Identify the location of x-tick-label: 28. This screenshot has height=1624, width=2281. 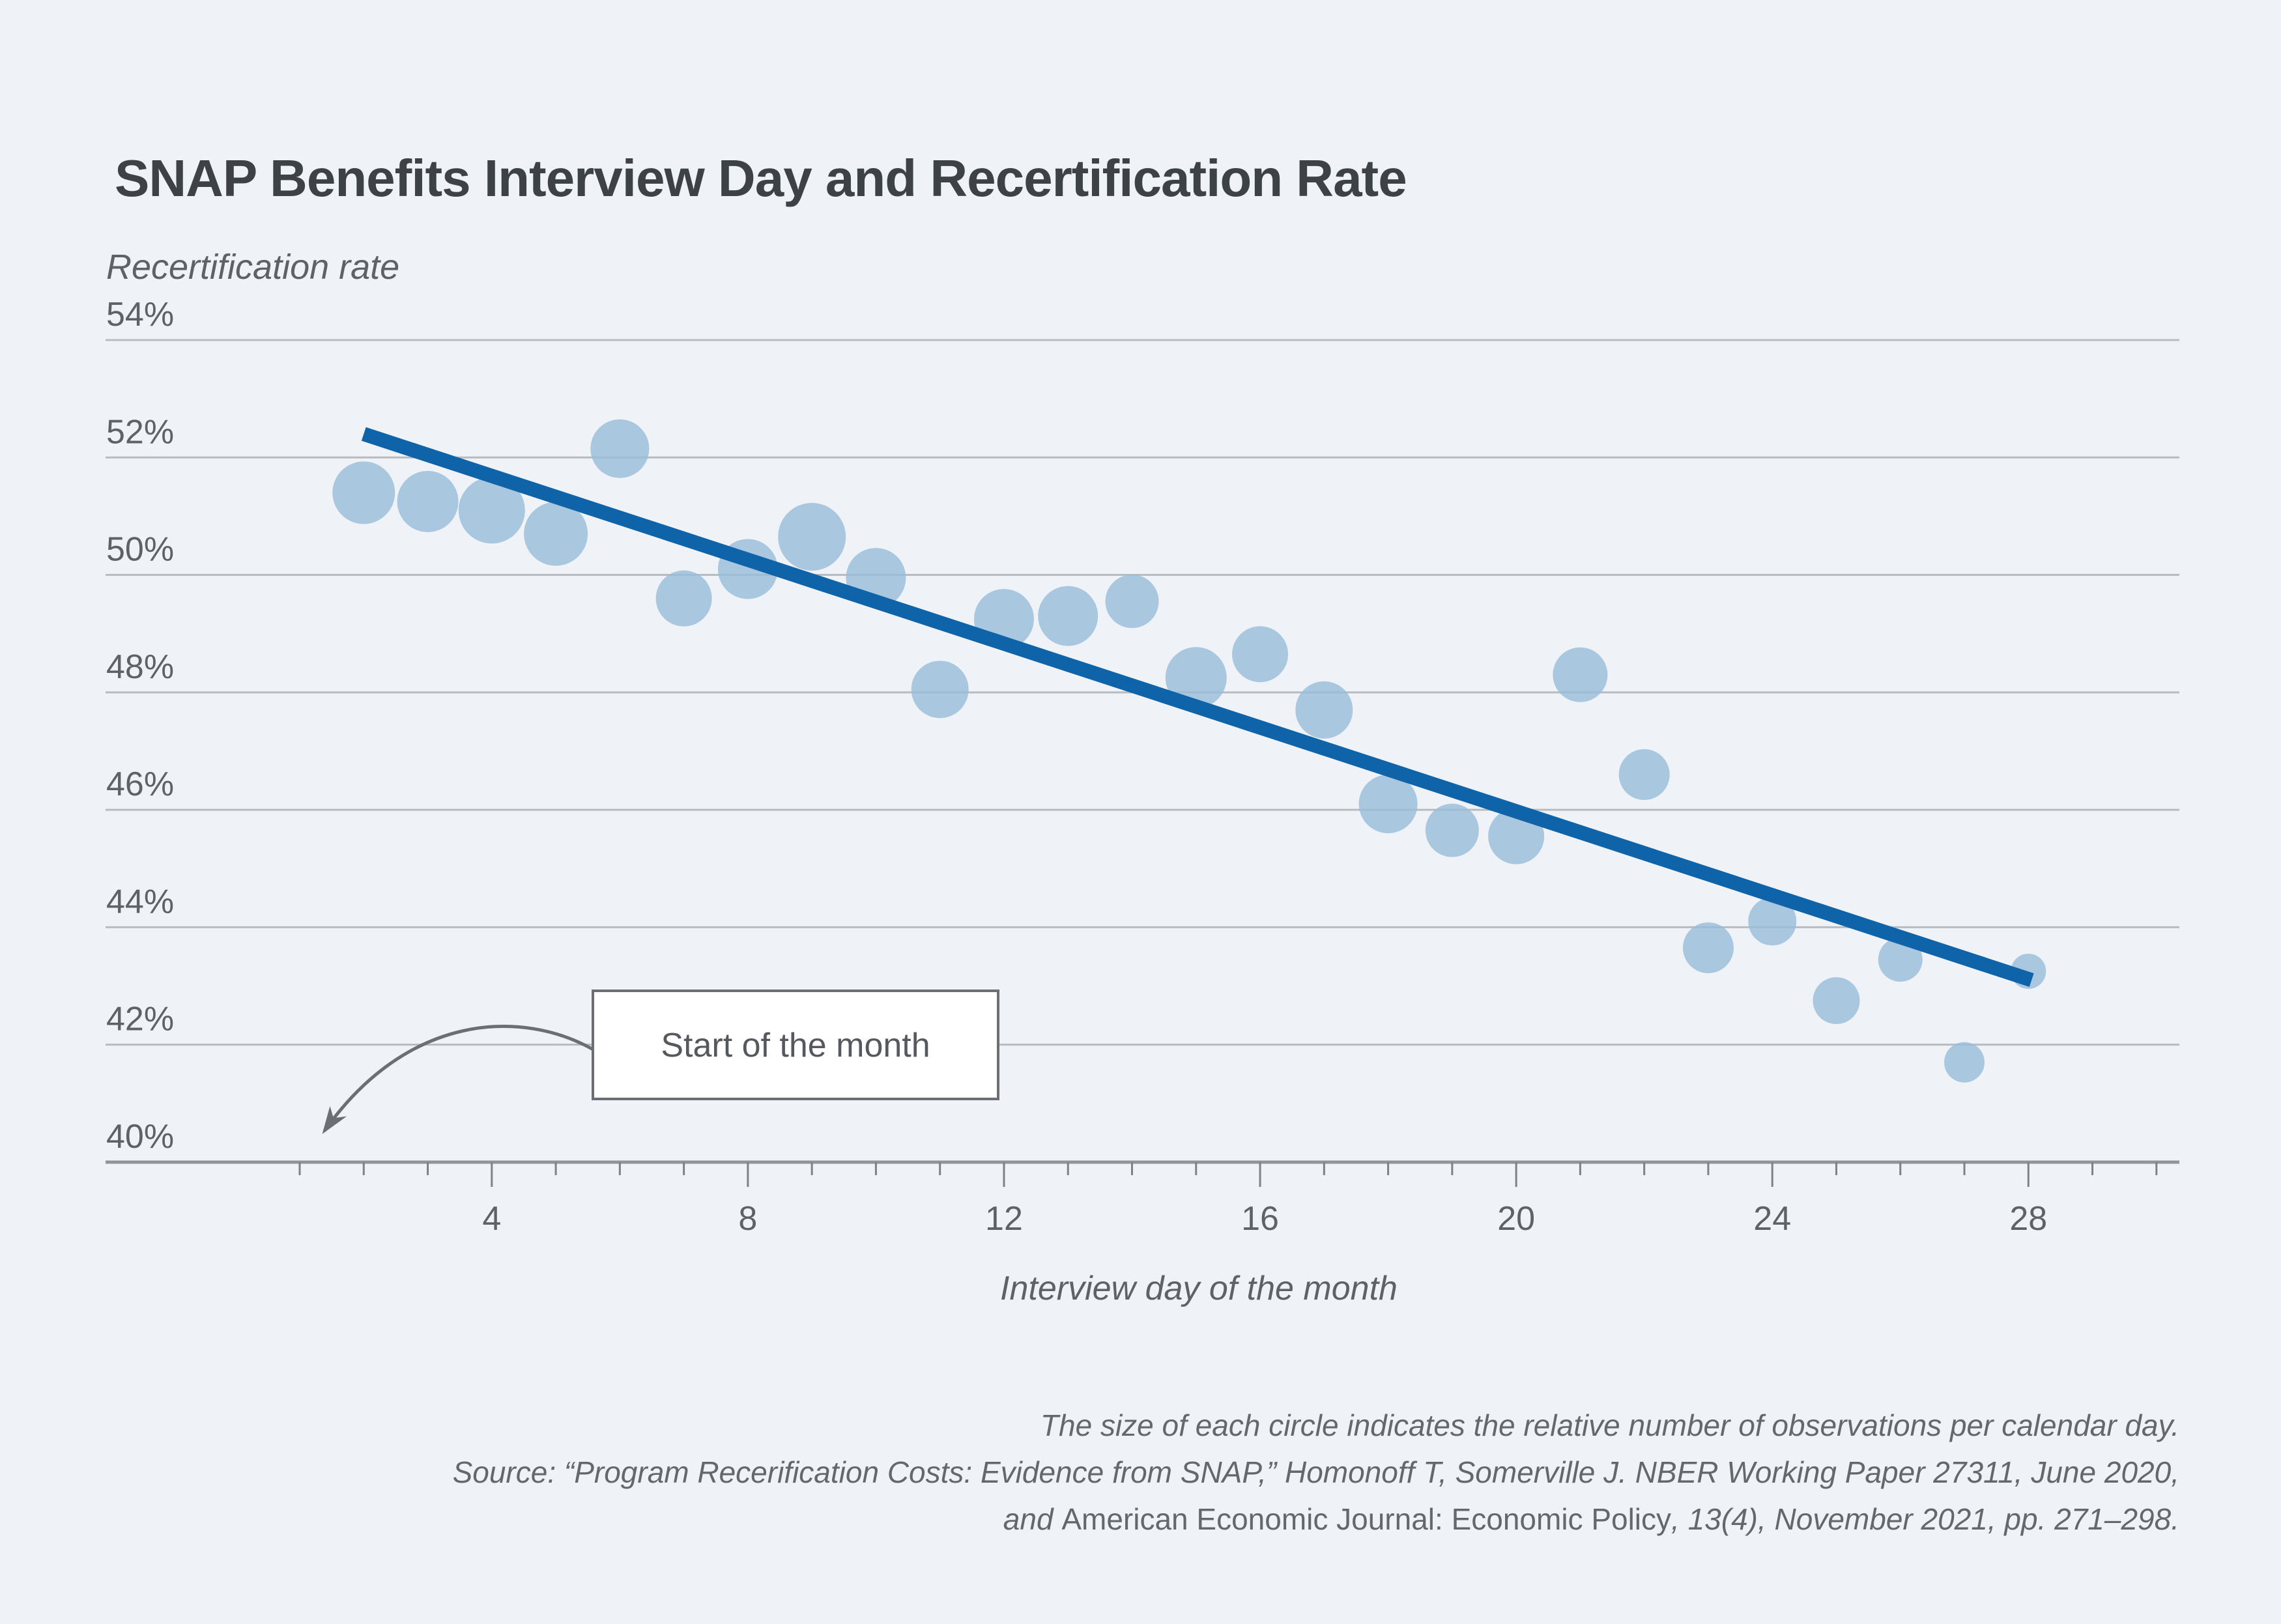
(2028, 1219).